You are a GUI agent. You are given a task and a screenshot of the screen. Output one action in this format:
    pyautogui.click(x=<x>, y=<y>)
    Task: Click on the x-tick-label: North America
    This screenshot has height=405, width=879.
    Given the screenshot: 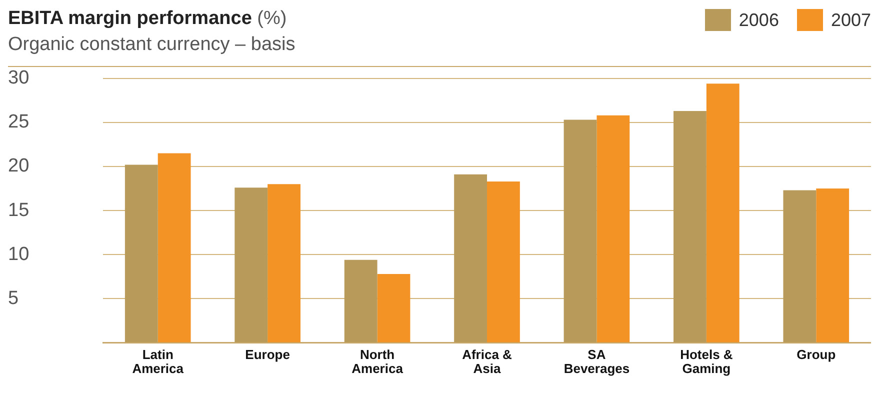 What is the action you would take?
    pyautogui.click(x=378, y=361)
    